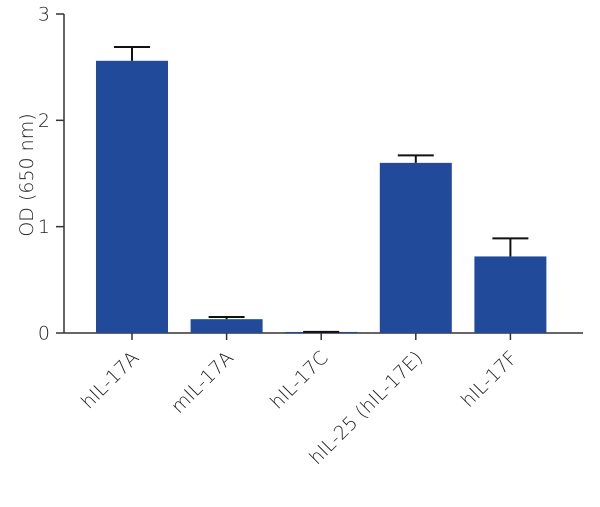 This screenshot has width=600, height=507. Describe the element at coordinates (44, 121) in the screenshot. I see `y-tick-label: 2` at that location.